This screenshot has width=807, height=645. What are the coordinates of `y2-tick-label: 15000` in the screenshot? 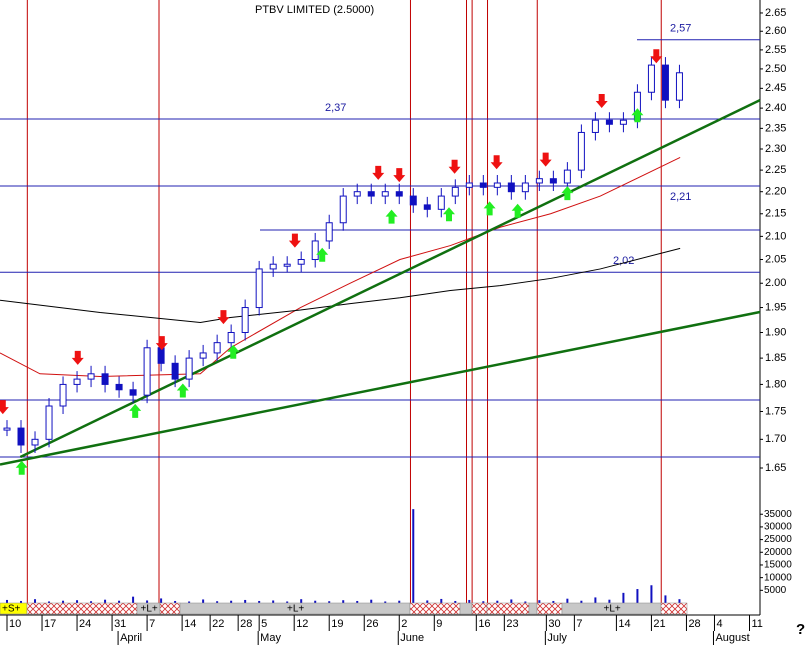 It's located at (778, 565).